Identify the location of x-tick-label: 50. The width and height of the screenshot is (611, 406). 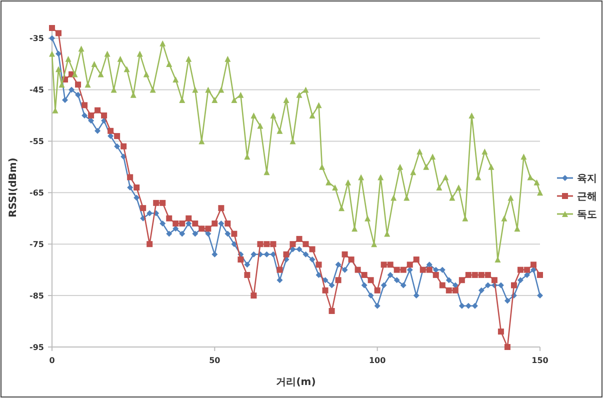
(215, 360).